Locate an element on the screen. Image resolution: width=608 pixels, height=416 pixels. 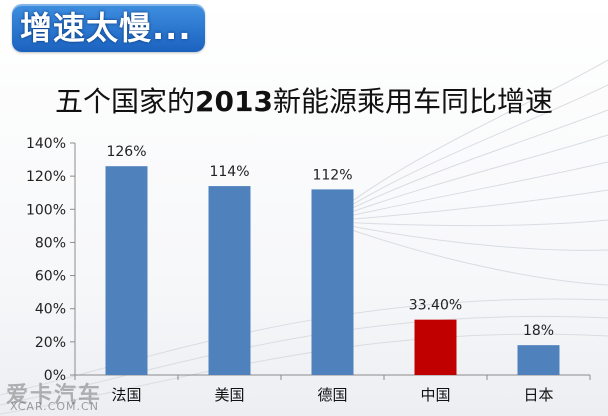
watermark-logo: 爱卡汽车 is located at coordinates (54, 395).